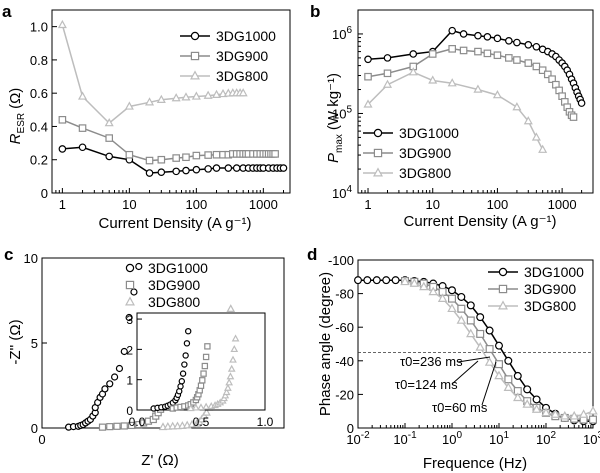  What do you see at coordinates (460, 407) in the screenshot?
I see `panel-d-annotation-60: τ0=60 ms` at bounding box center [460, 407].